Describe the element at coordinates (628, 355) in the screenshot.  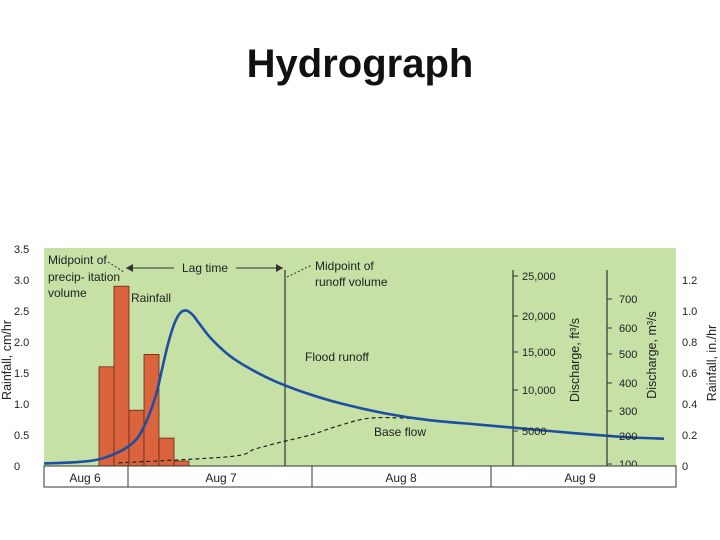
I see `discharge-metric-axis-tick: 500` at that location.